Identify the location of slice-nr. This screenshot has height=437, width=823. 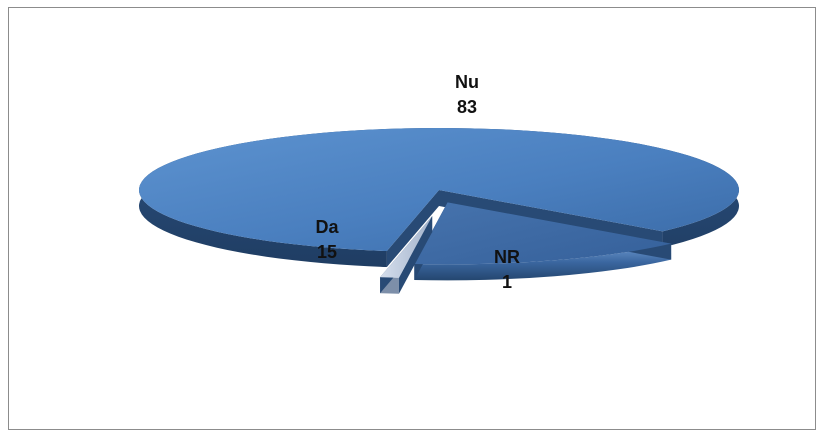
(406, 255).